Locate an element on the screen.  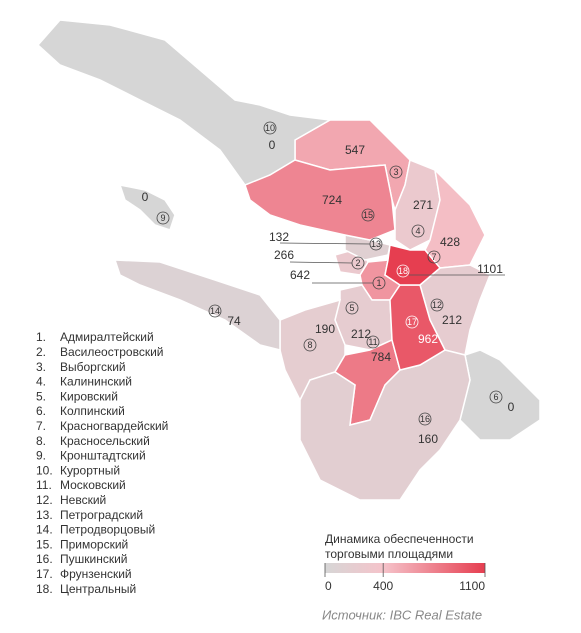
district-number: 9 is located at coordinates (162, 218).